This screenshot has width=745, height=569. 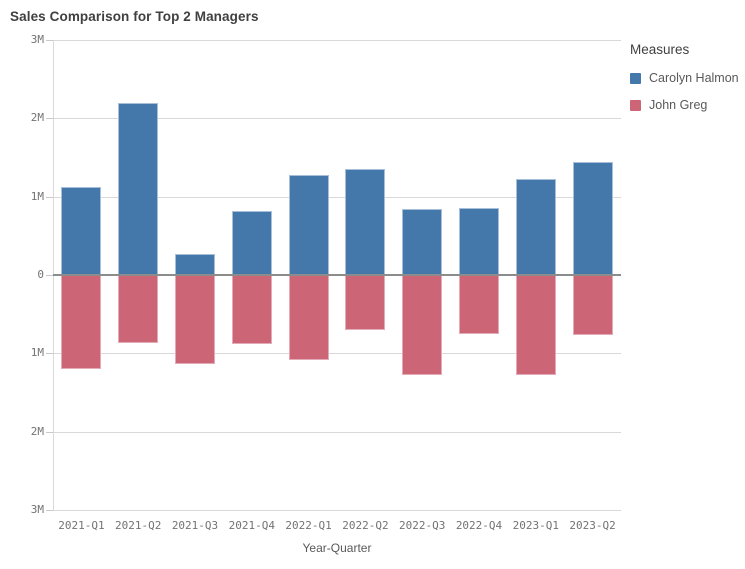 I want to click on legend-item-carolyn-halmon: Carolyn Halmon, so click(x=686, y=78).